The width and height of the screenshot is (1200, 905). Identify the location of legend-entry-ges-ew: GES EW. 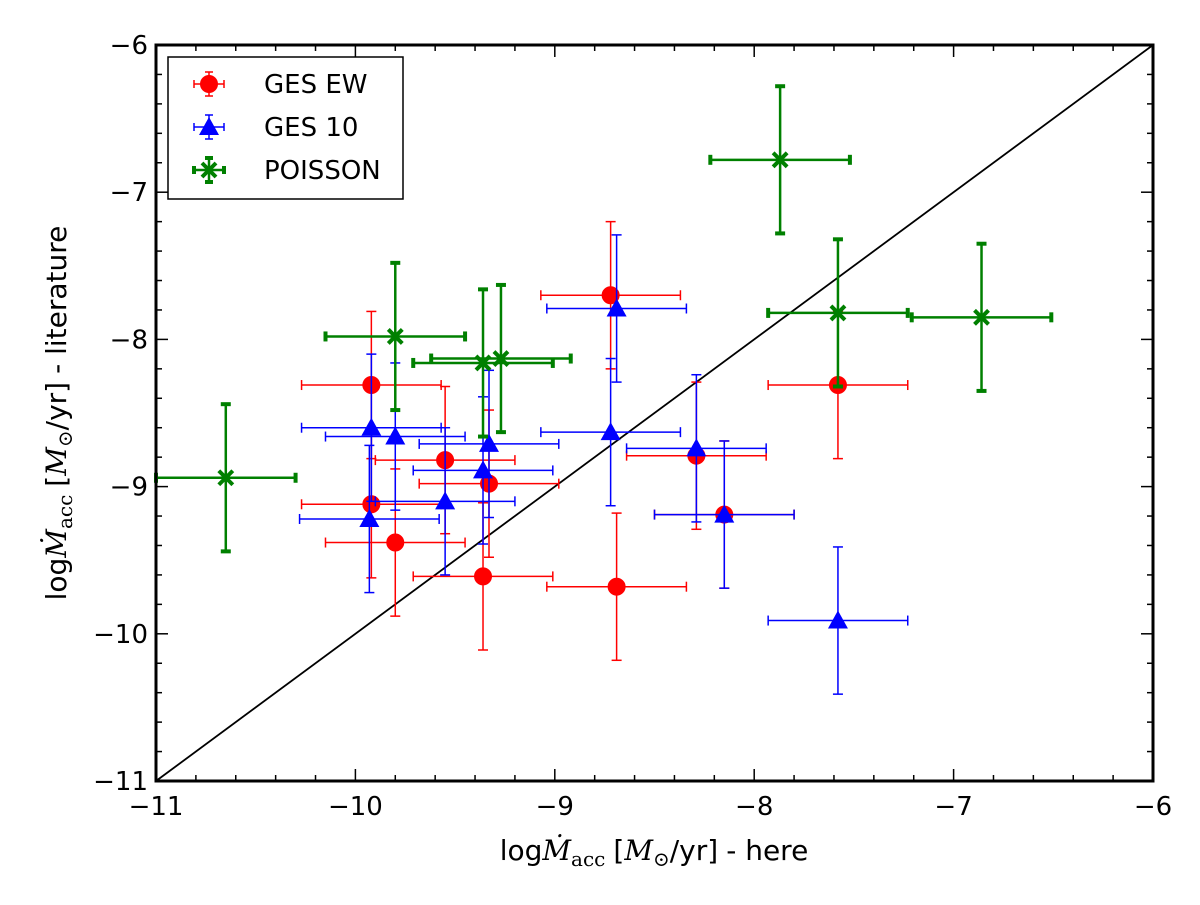
(280, 85).